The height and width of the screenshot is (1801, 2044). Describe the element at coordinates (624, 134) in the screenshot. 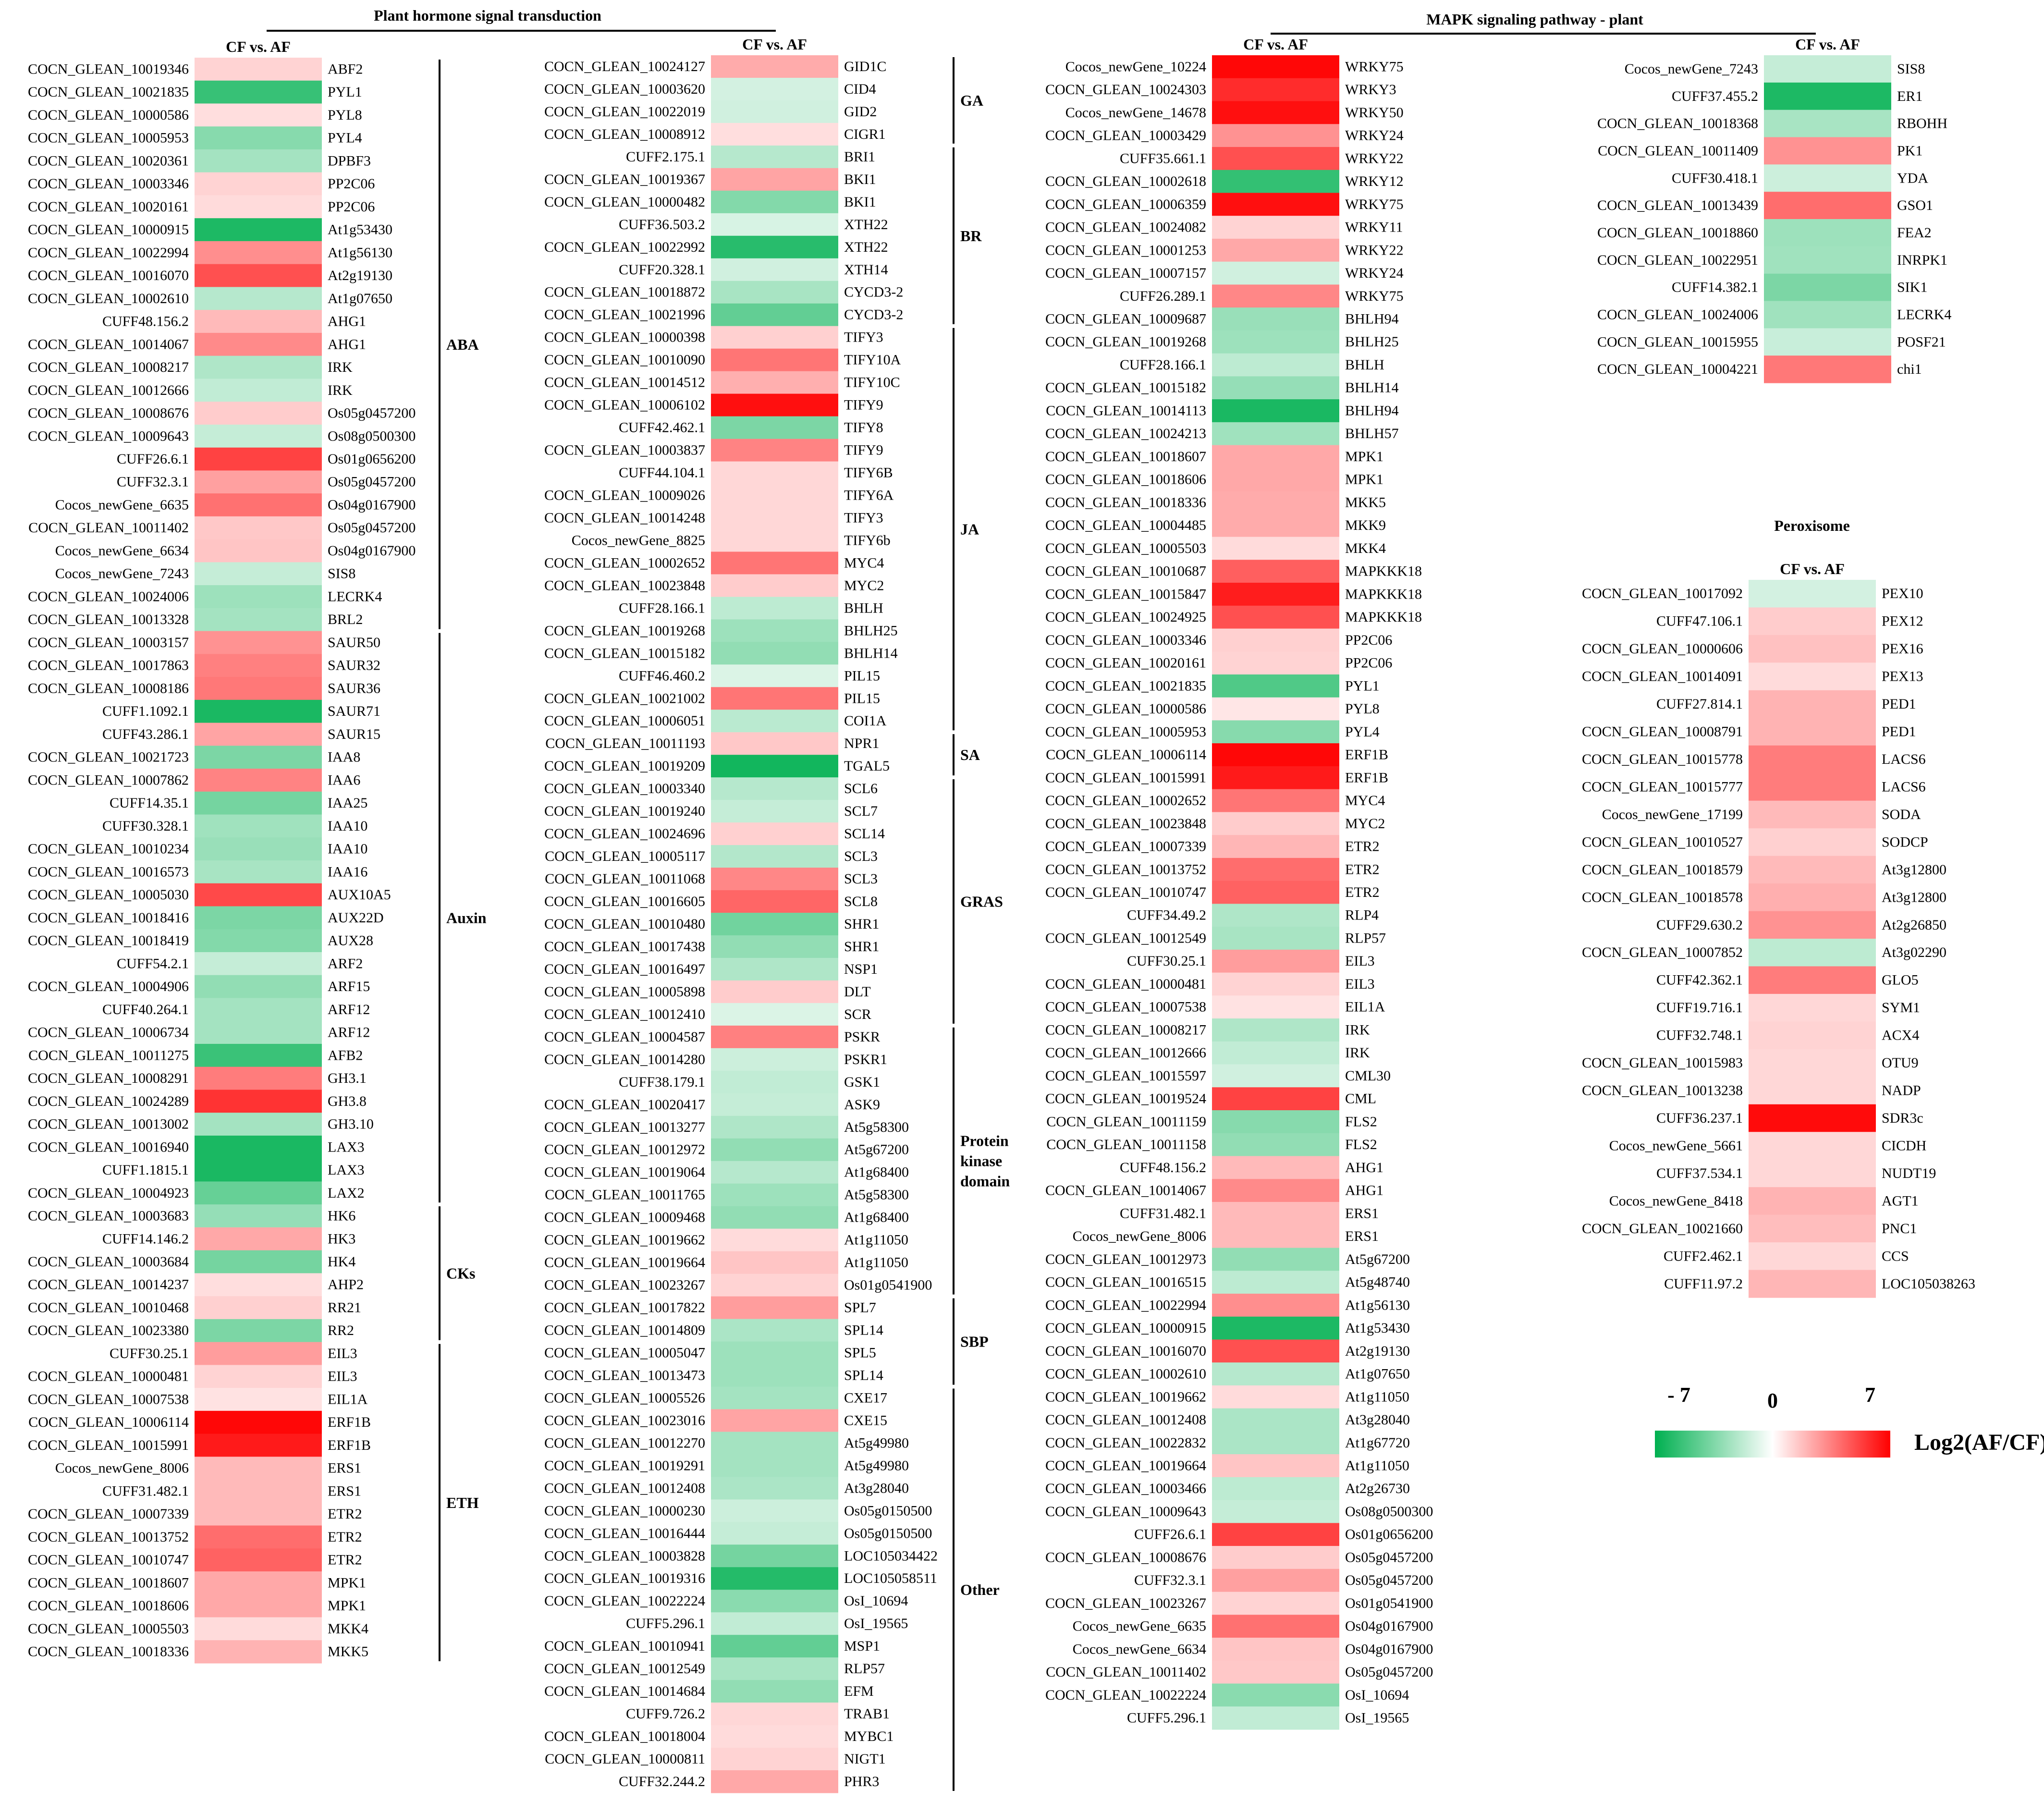

I see `row-id-label: COCN_GLEAN_10008912` at that location.